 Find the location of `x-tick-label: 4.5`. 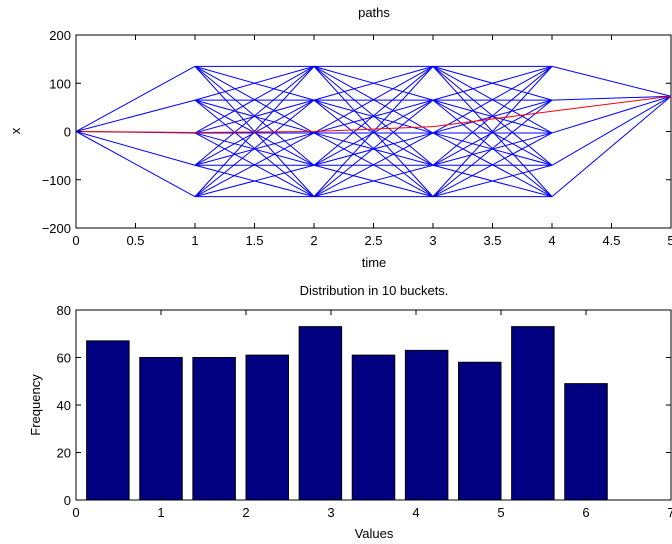

x-tick-label: 4.5 is located at coordinates (611, 240).